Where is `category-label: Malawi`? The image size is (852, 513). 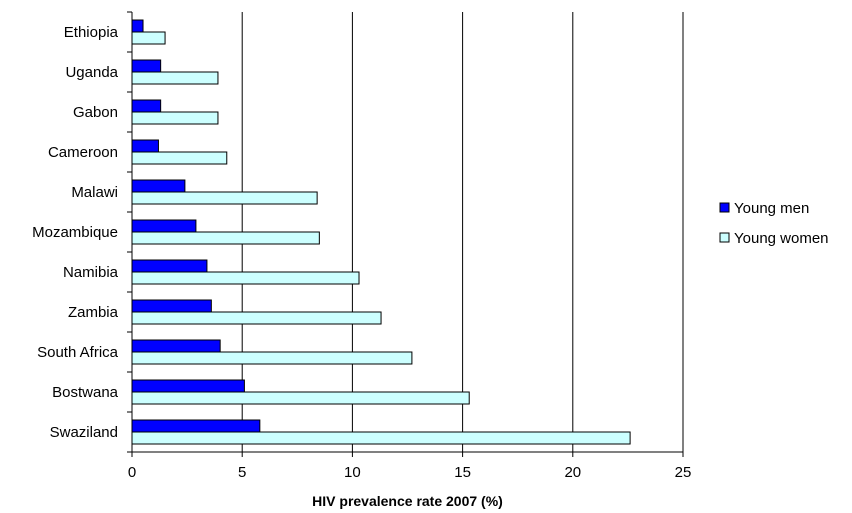 category-label: Malawi is located at coordinates (94, 192).